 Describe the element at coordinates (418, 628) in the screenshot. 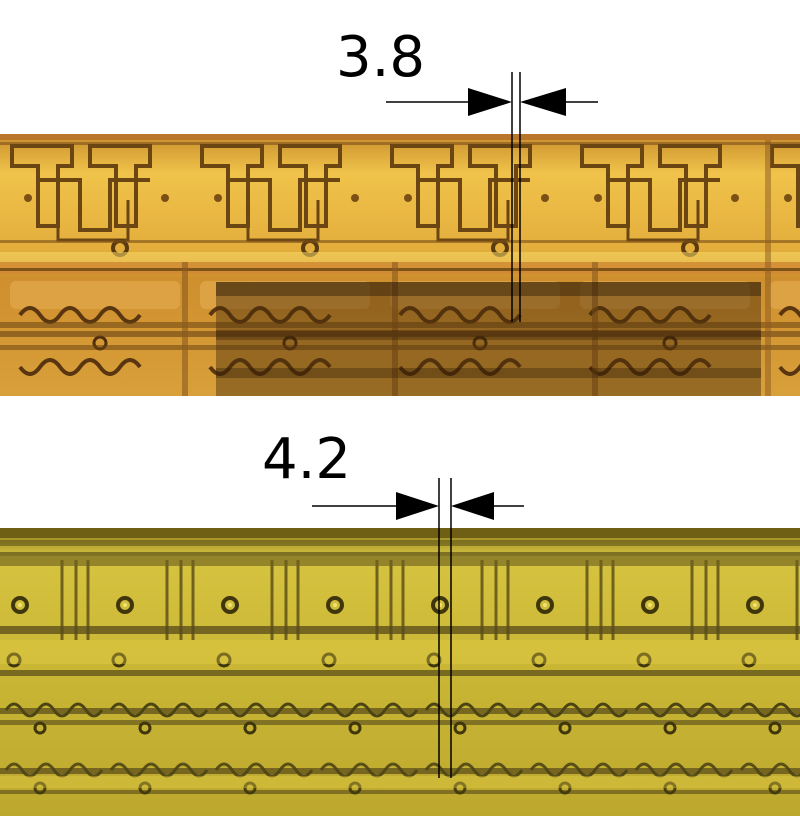

I see `bottom-dimension-marker` at that location.